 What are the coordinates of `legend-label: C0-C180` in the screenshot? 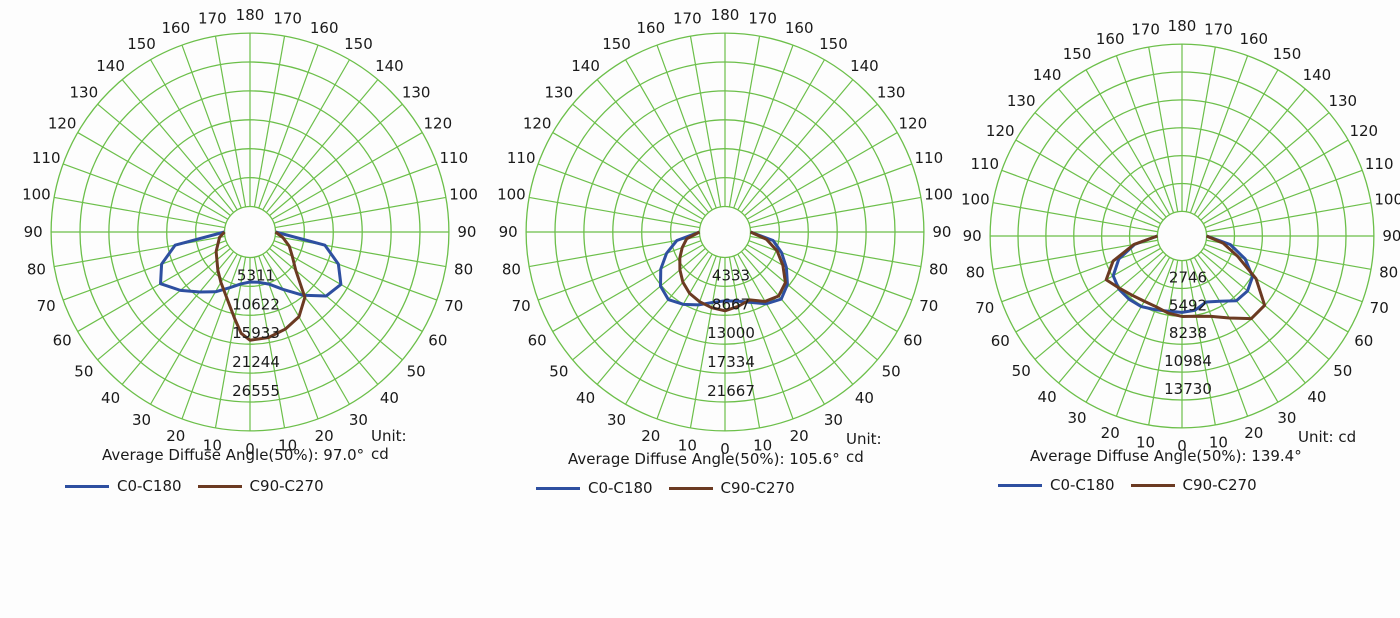 It's located at (620, 488).